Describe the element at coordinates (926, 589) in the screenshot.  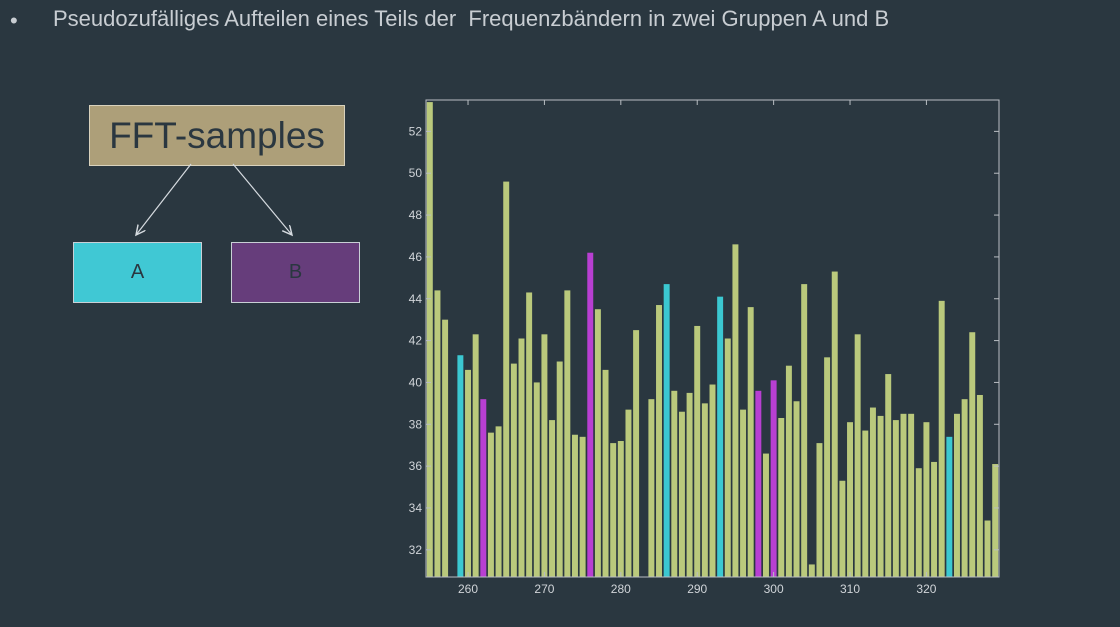
I see `x-tick-label-320: 320` at that location.